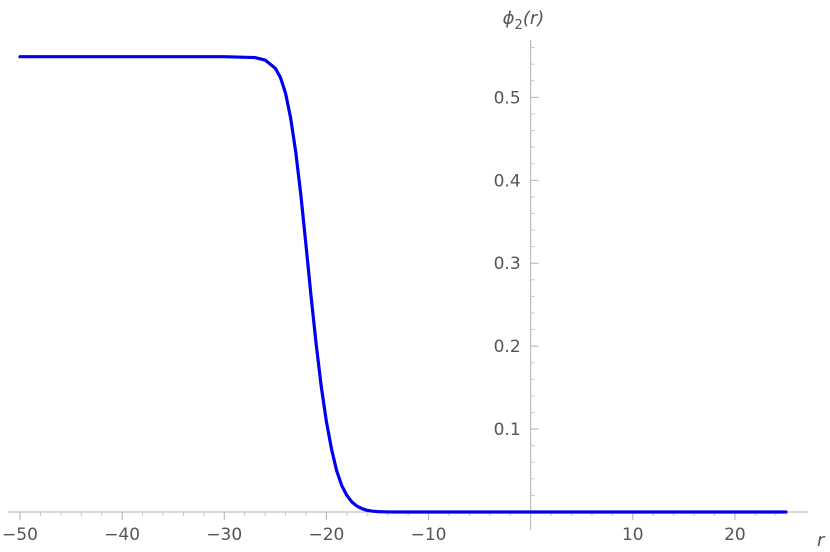 The width and height of the screenshot is (830, 552). I want to click on x-tick-label: −50, so click(20, 535).